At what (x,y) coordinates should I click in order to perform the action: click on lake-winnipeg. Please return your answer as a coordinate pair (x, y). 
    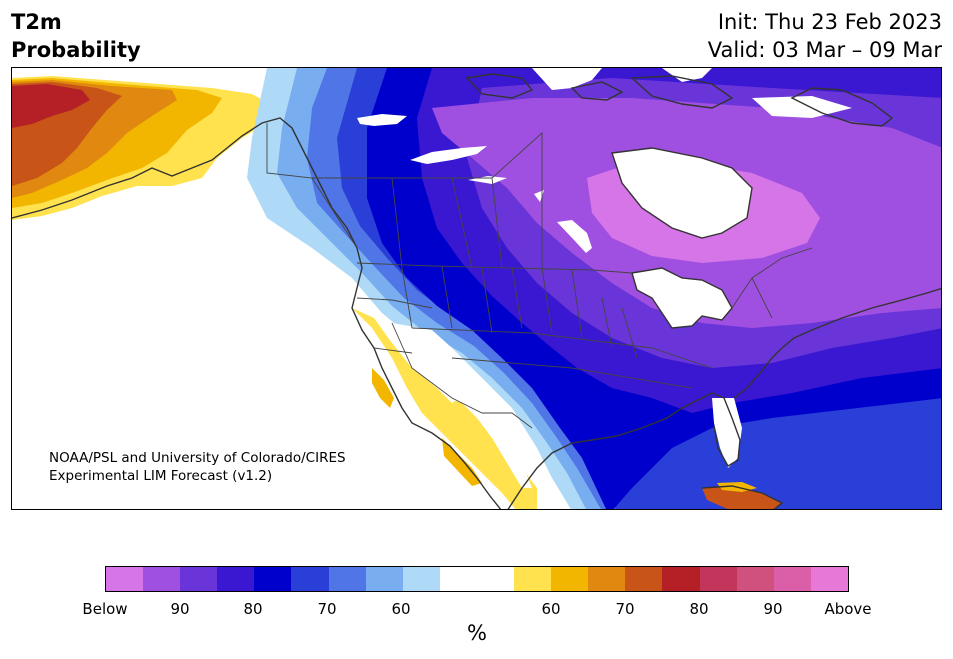
    Looking at the image, I should click on (574, 236).